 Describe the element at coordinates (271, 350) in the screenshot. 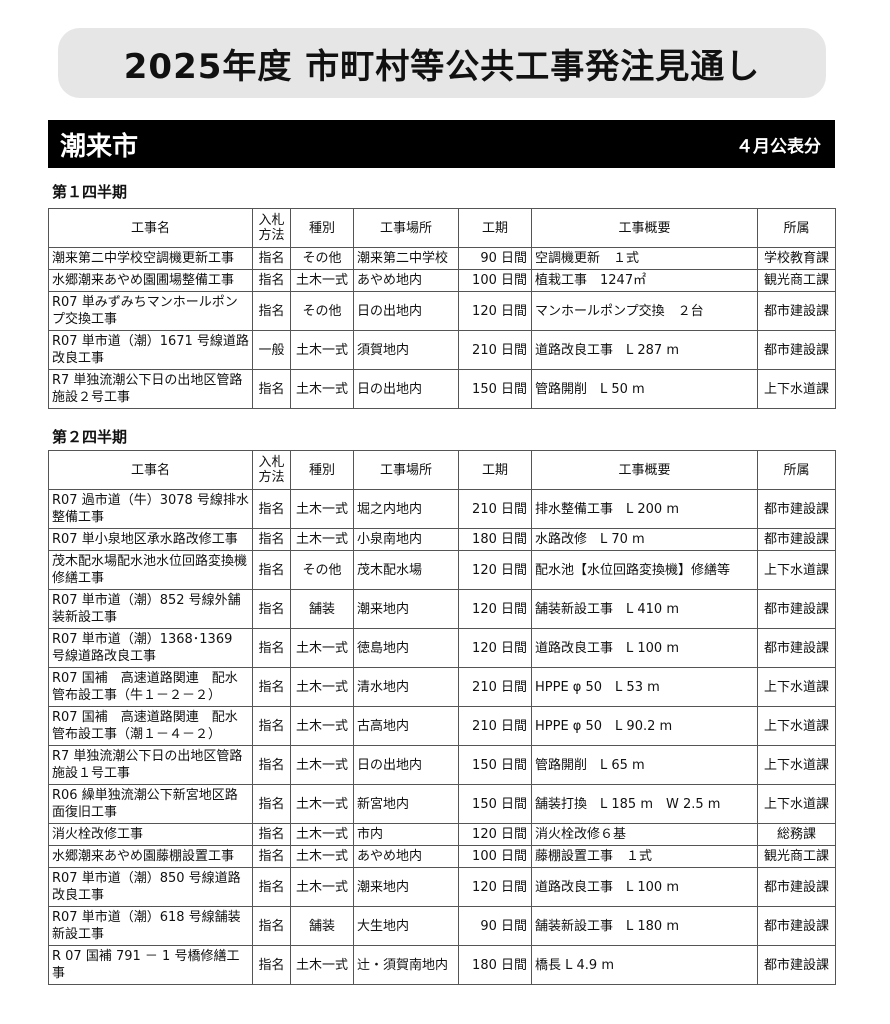

I see `cell-bid-method: 一般` at that location.